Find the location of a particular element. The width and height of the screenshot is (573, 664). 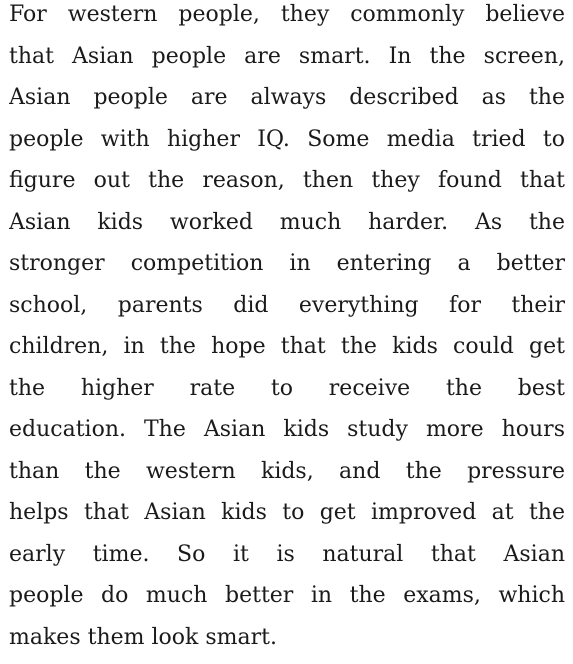

text-line: makes them look smart. is located at coordinates (287, 643).